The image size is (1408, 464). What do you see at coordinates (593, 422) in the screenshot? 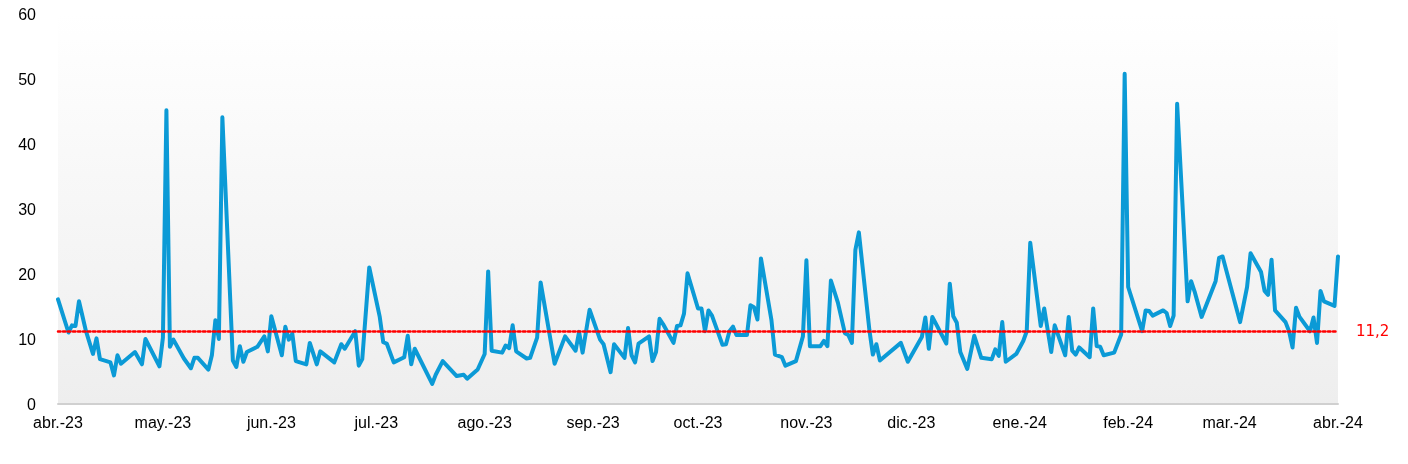
I see `x-tick-label: sep.-23` at bounding box center [593, 422].